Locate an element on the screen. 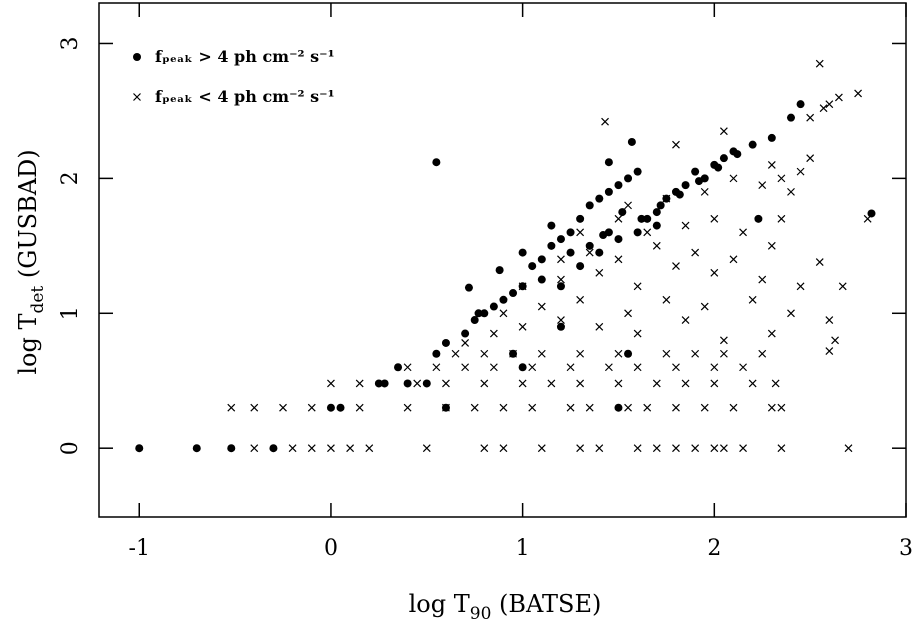 The height and width of the screenshot is (629, 914). x-tick-label: -1 is located at coordinates (139, 548).